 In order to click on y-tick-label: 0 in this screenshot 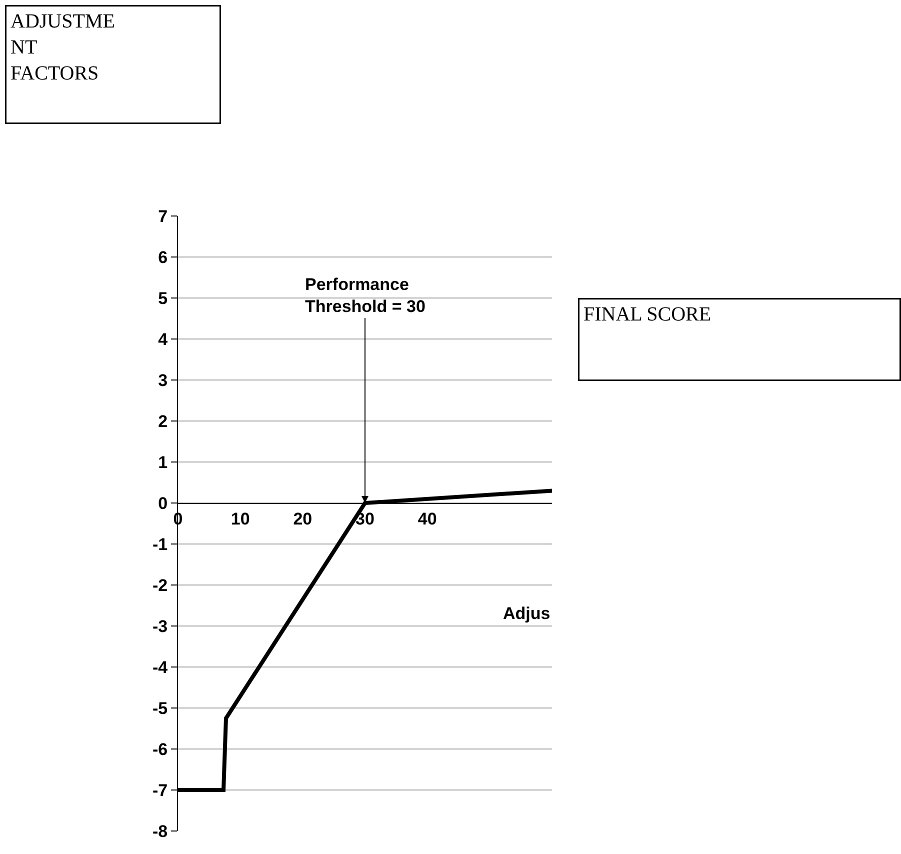, I will do `click(163, 503)`.